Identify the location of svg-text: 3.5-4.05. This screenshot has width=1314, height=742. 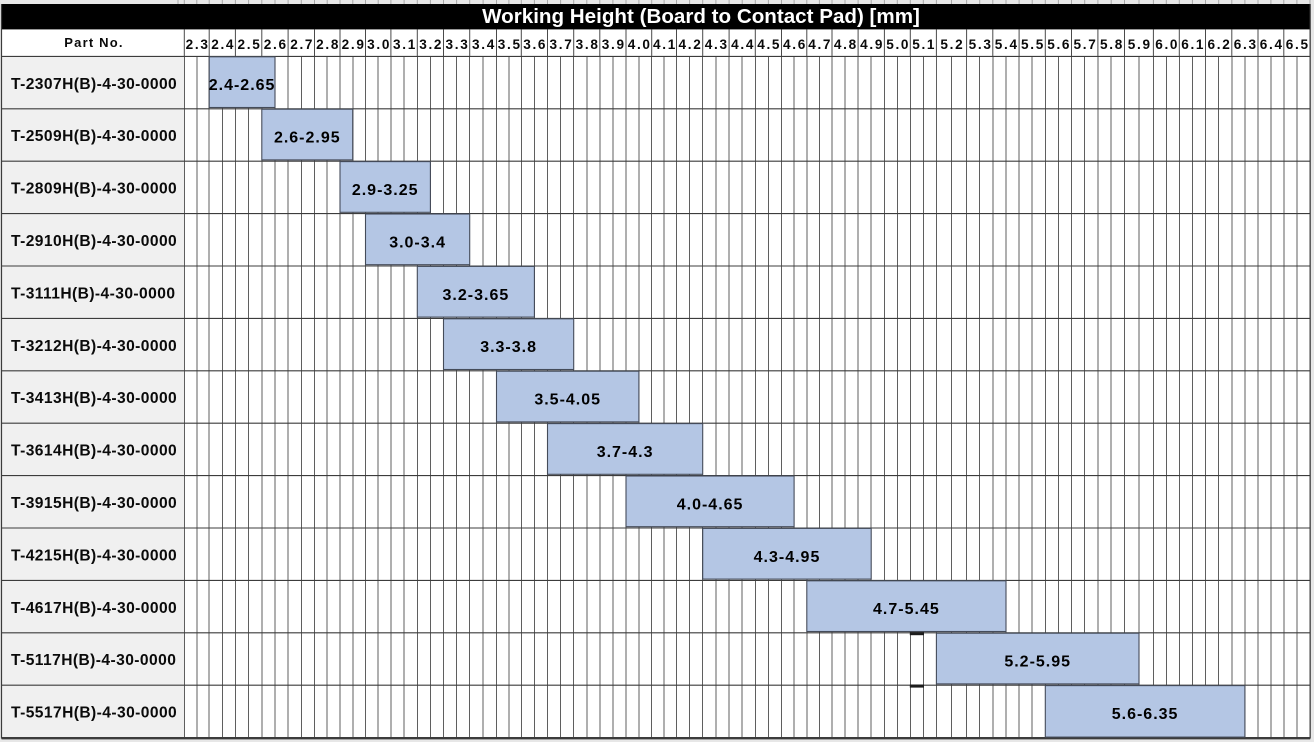
(567, 400).